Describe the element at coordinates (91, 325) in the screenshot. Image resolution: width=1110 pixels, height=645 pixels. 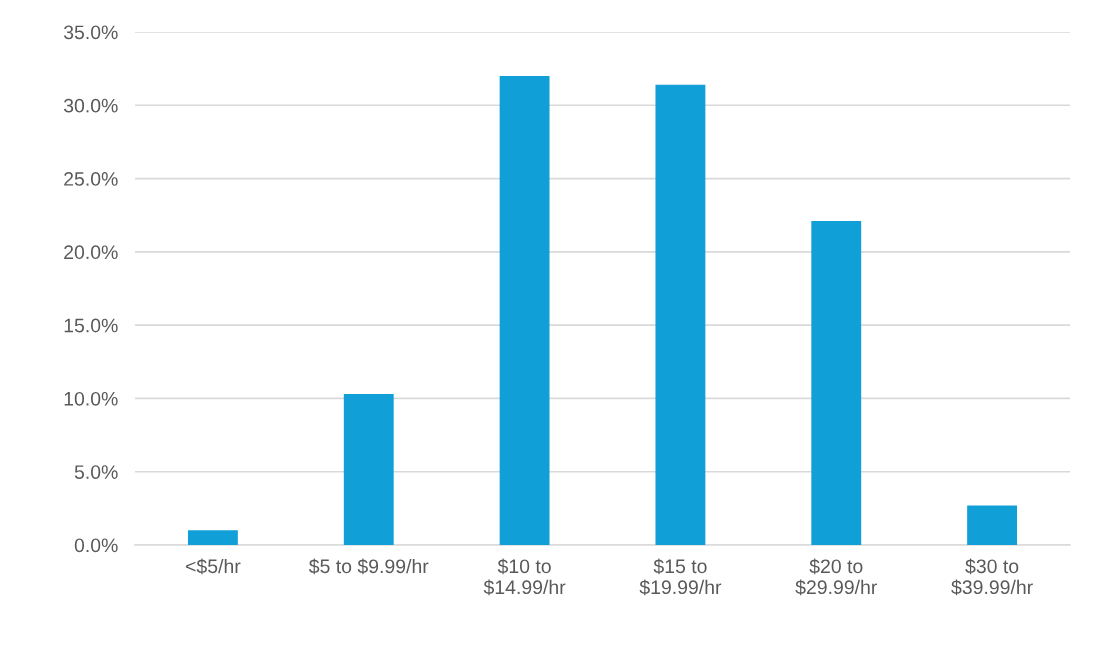
I see `y-tick-label: 15.0%` at that location.